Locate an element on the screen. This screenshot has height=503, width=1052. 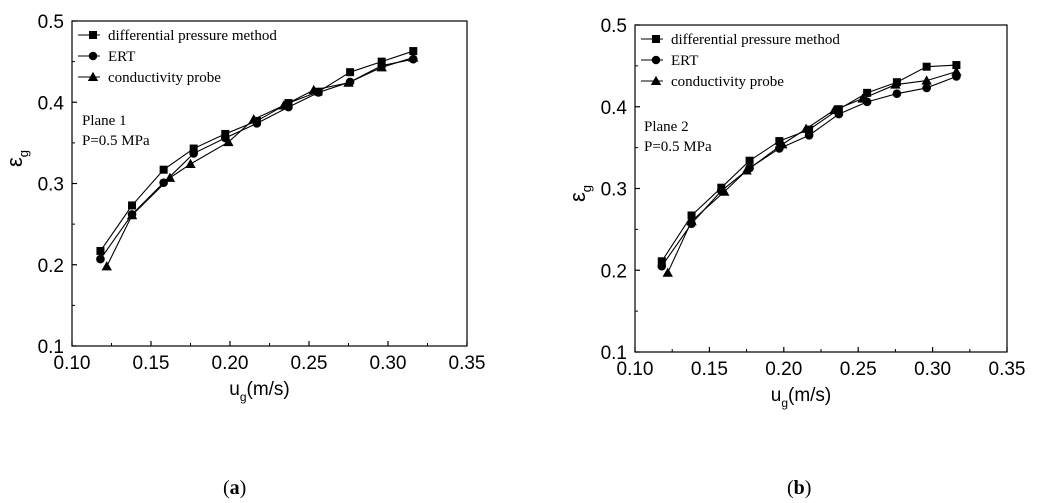
caption-b: (b) is located at coordinates (799, 488).